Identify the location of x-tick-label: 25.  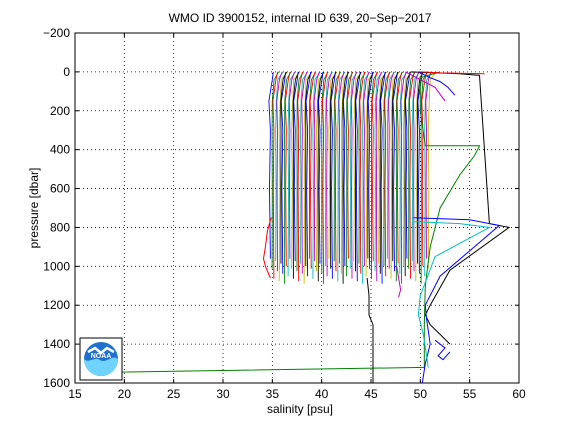
(174, 394).